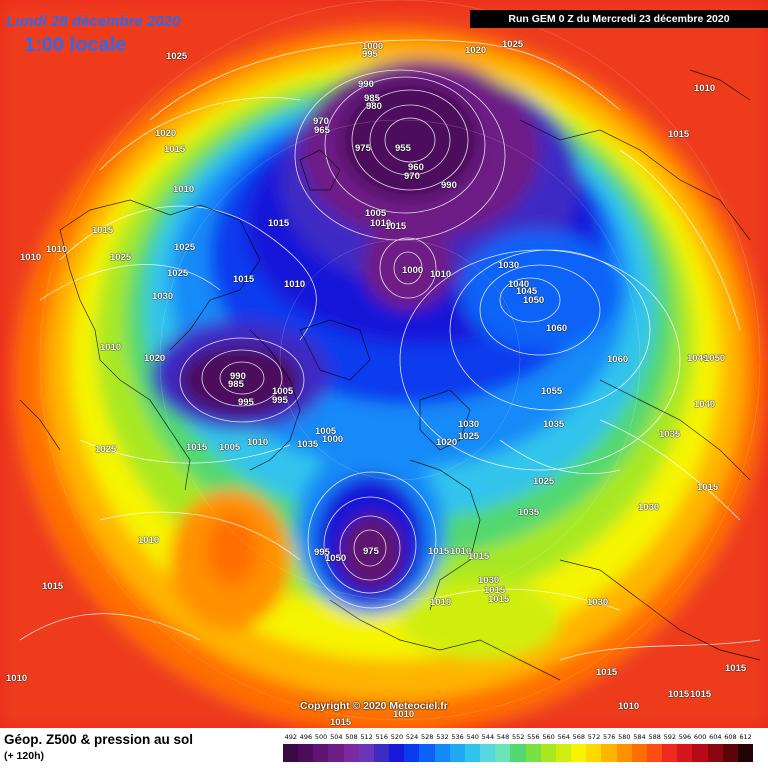 This screenshot has width=768, height=768. What do you see at coordinates (374, 706) in the screenshot?
I see `copyright: Copyright © 2020 Meteociel.fr` at bounding box center [374, 706].